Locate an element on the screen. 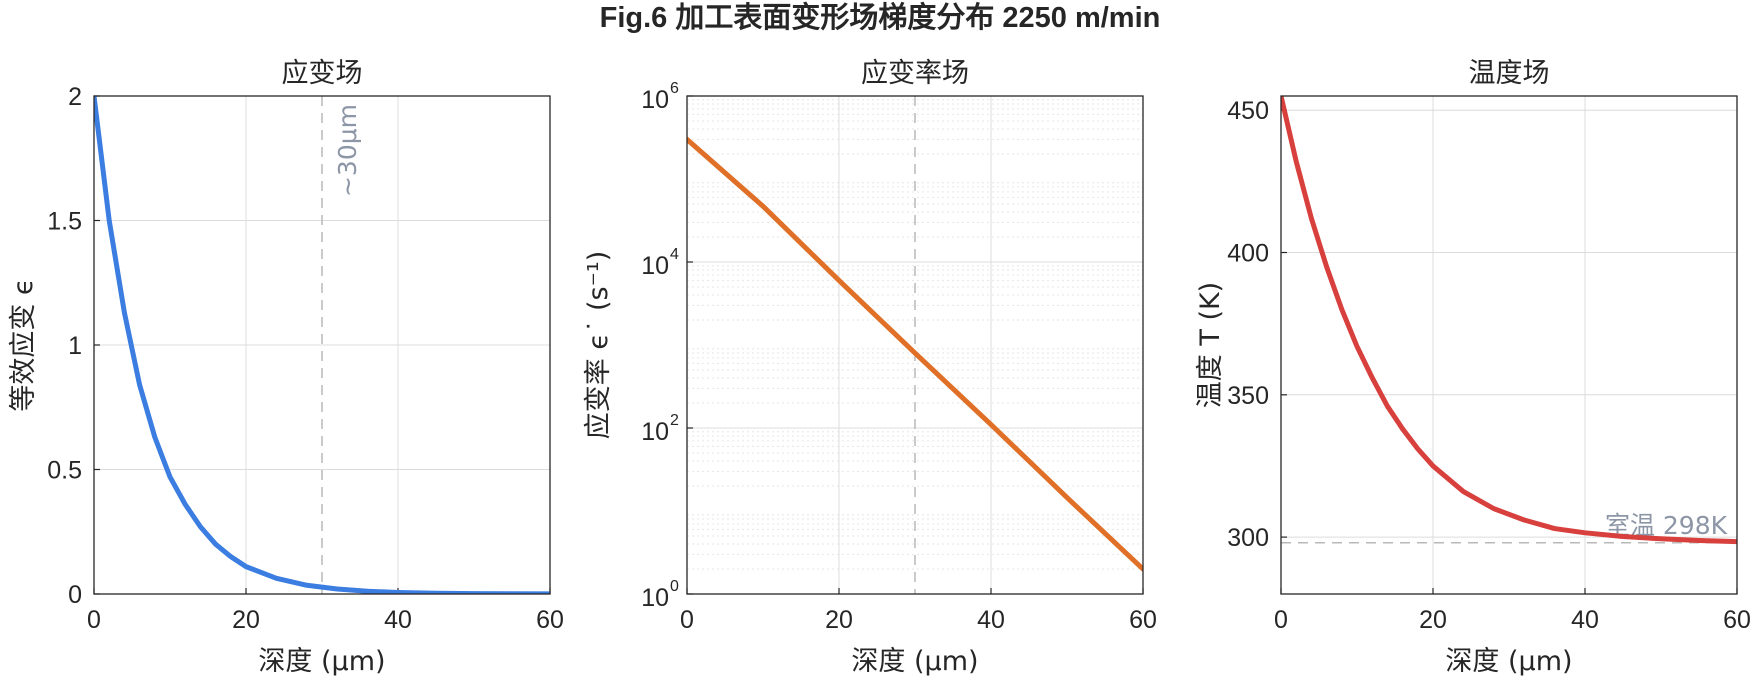 Image resolution: width=1760 pixels, height=684 pixels. y-tick-label: 1.5 is located at coordinates (64, 222).